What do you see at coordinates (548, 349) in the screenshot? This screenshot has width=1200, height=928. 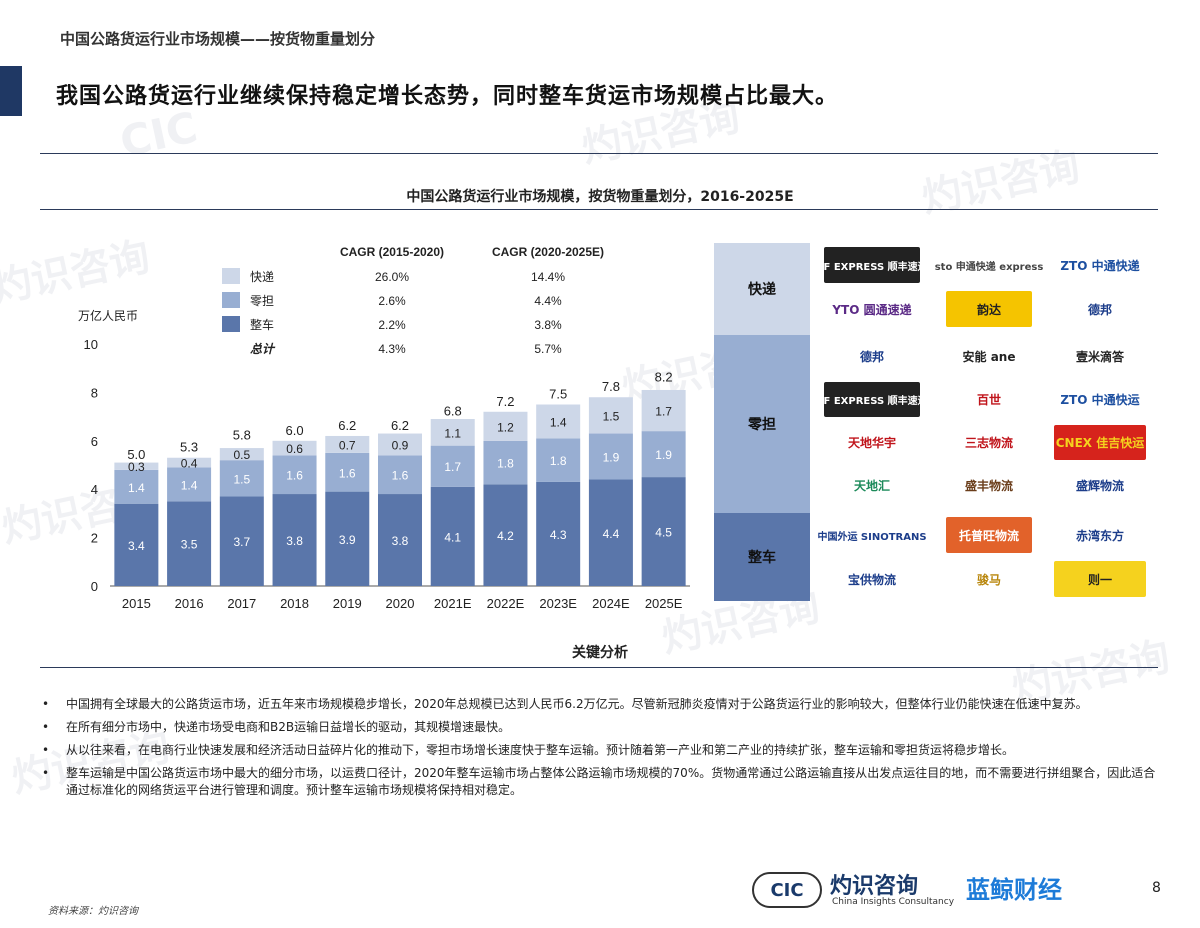 I see `cagr-value: 5.7%` at bounding box center [548, 349].